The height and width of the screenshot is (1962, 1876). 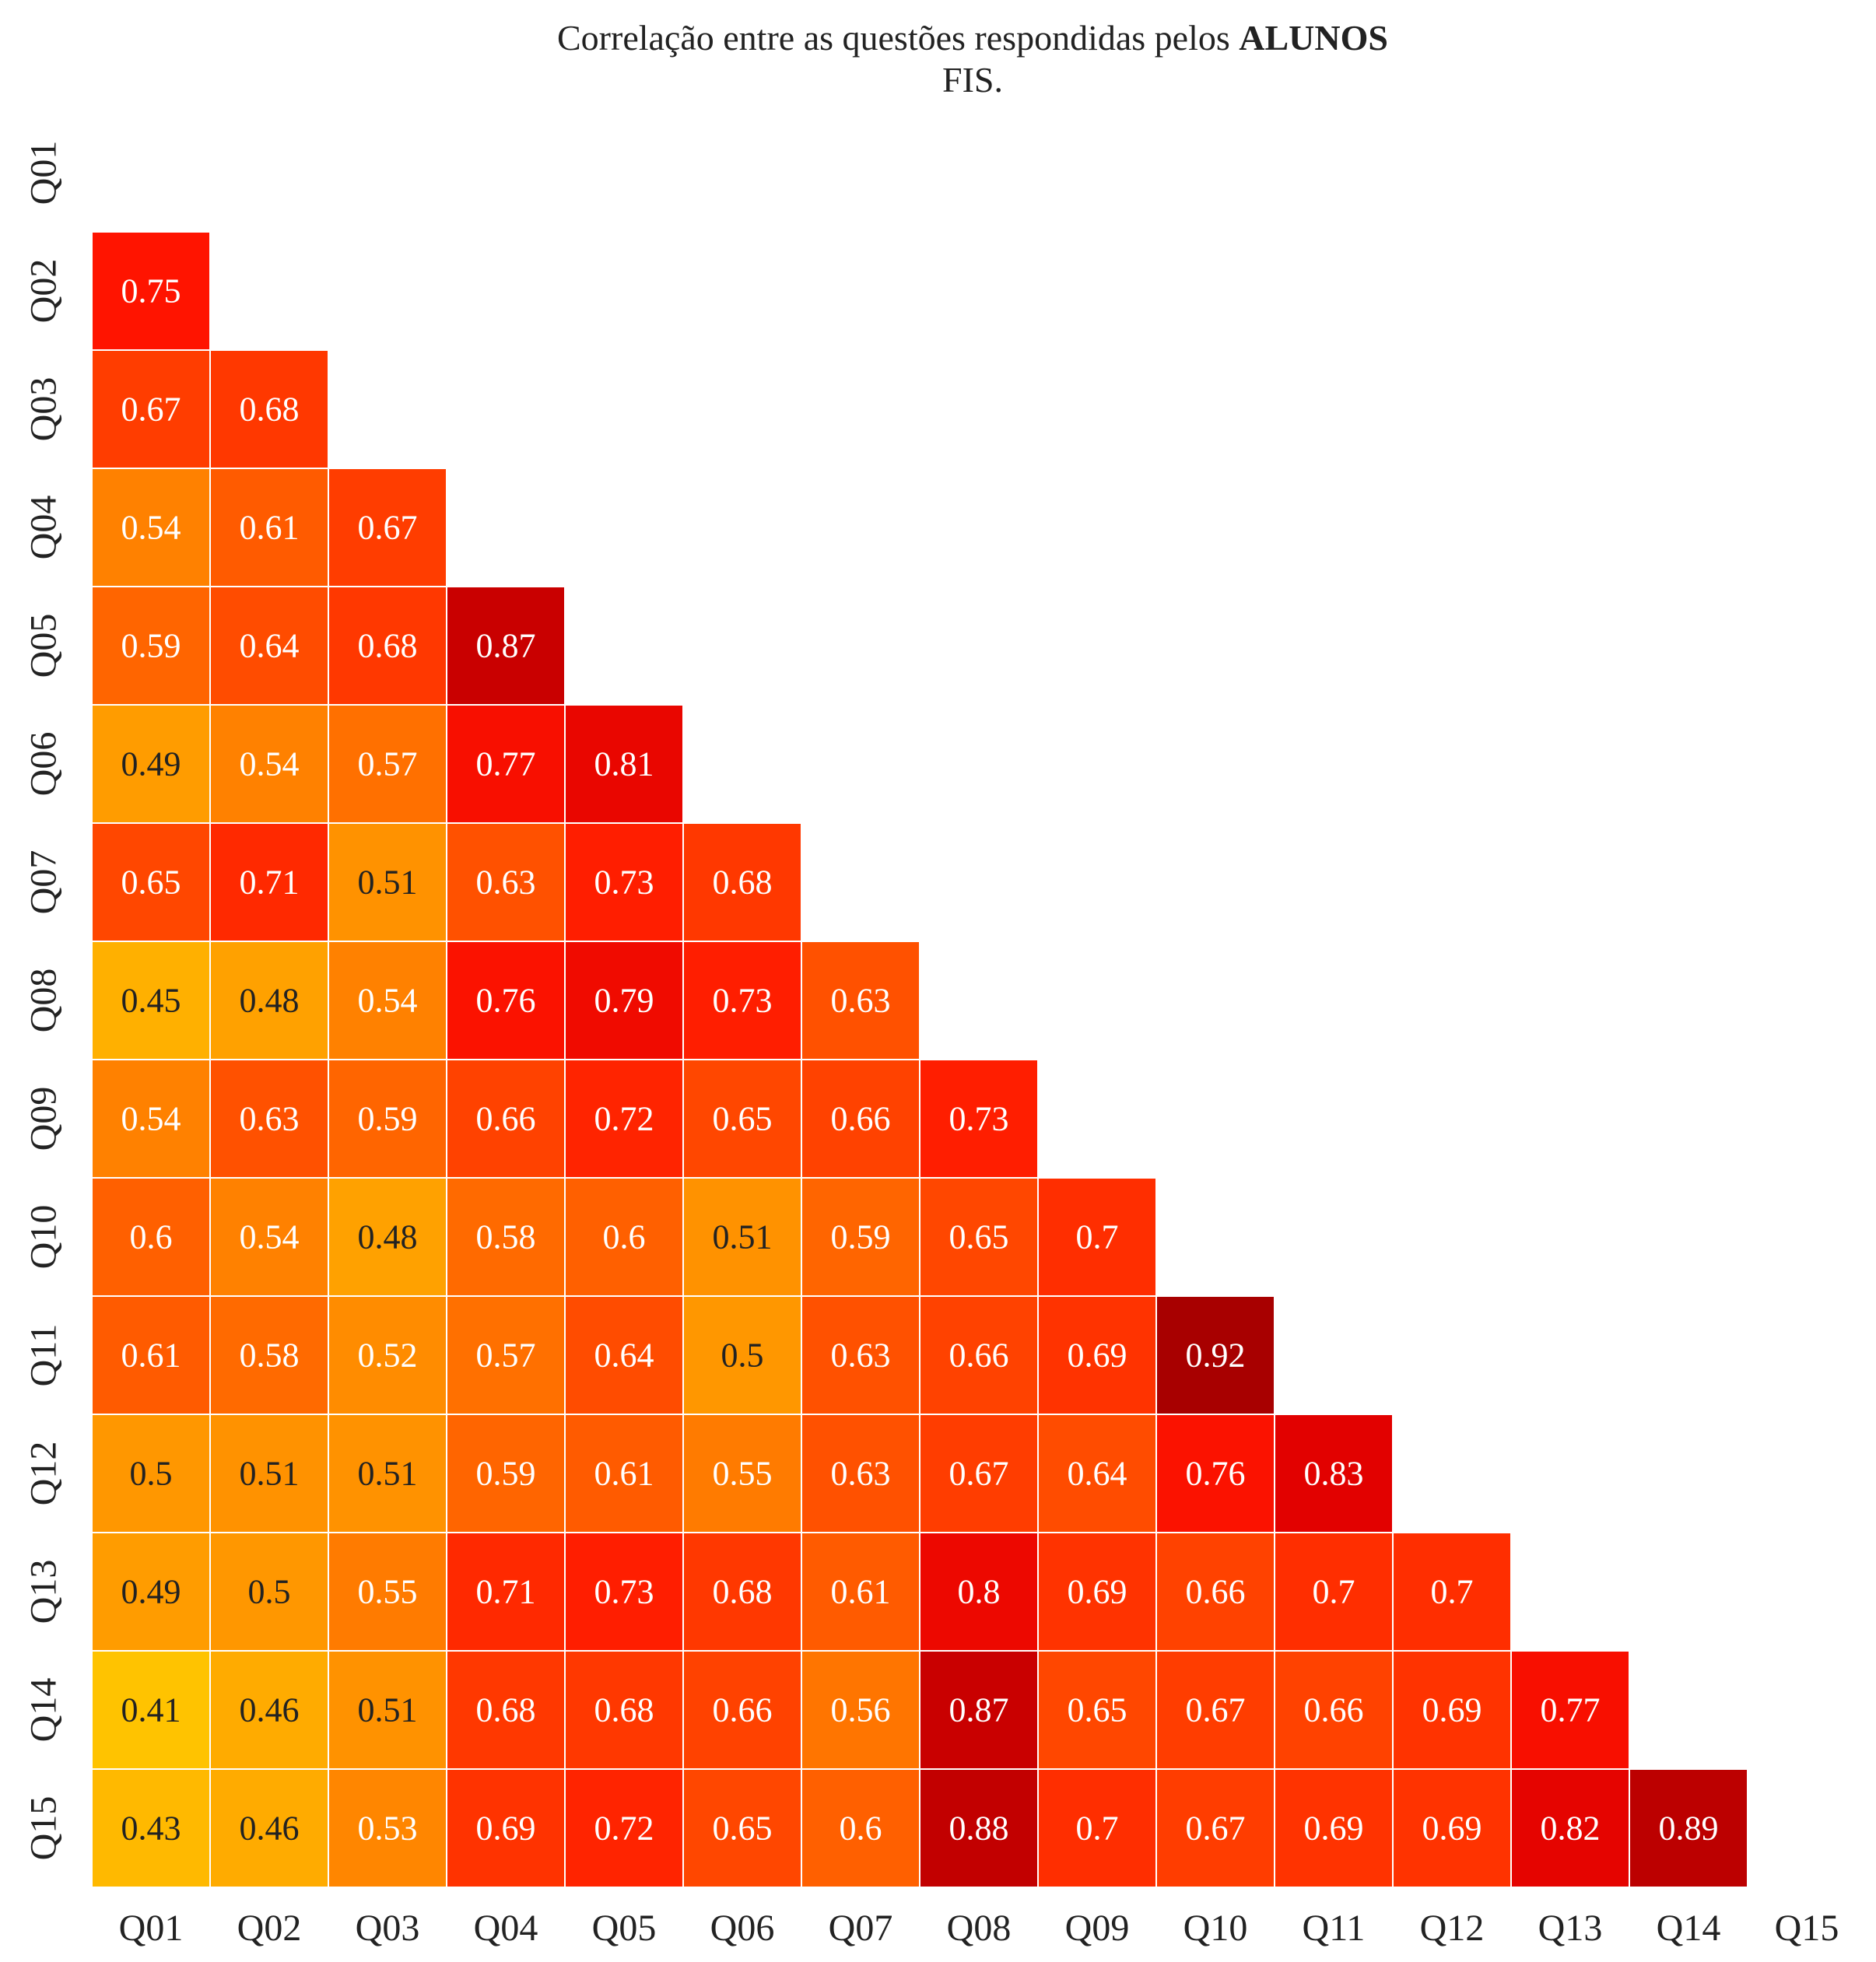 I want to click on heatmap-cell-Q08-Q01, so click(x=151, y=1000).